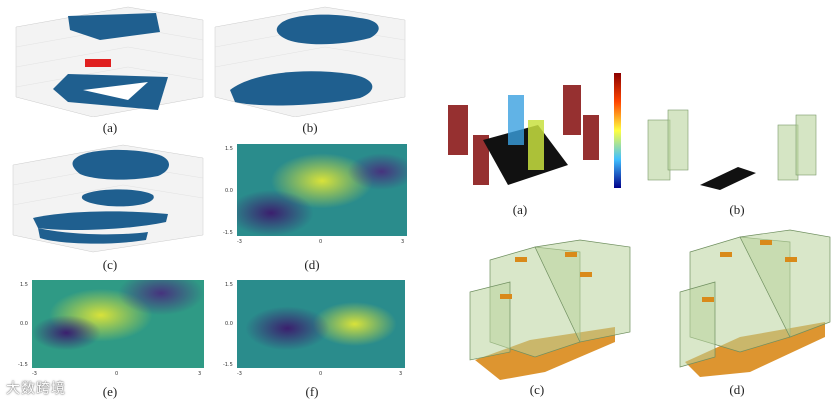  What do you see at coordinates (737, 389) in the screenshot?
I see `right-caption-d: (d)` at bounding box center [737, 389].